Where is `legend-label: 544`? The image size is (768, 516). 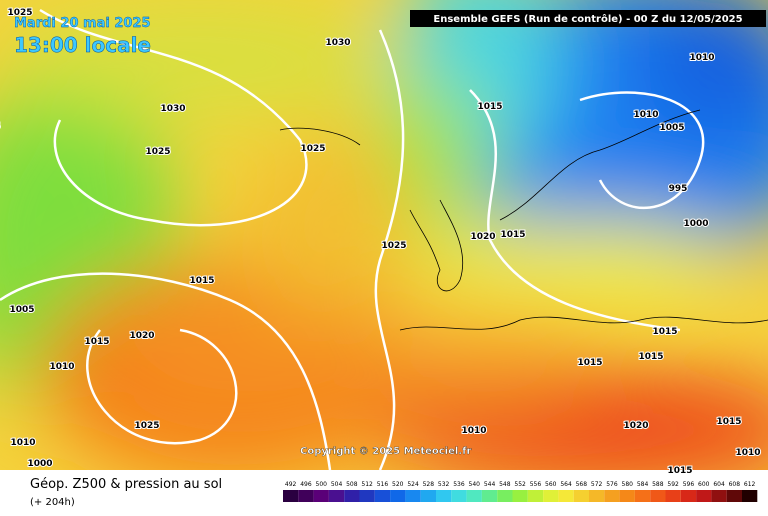 legend-label: 544 is located at coordinates (490, 484).